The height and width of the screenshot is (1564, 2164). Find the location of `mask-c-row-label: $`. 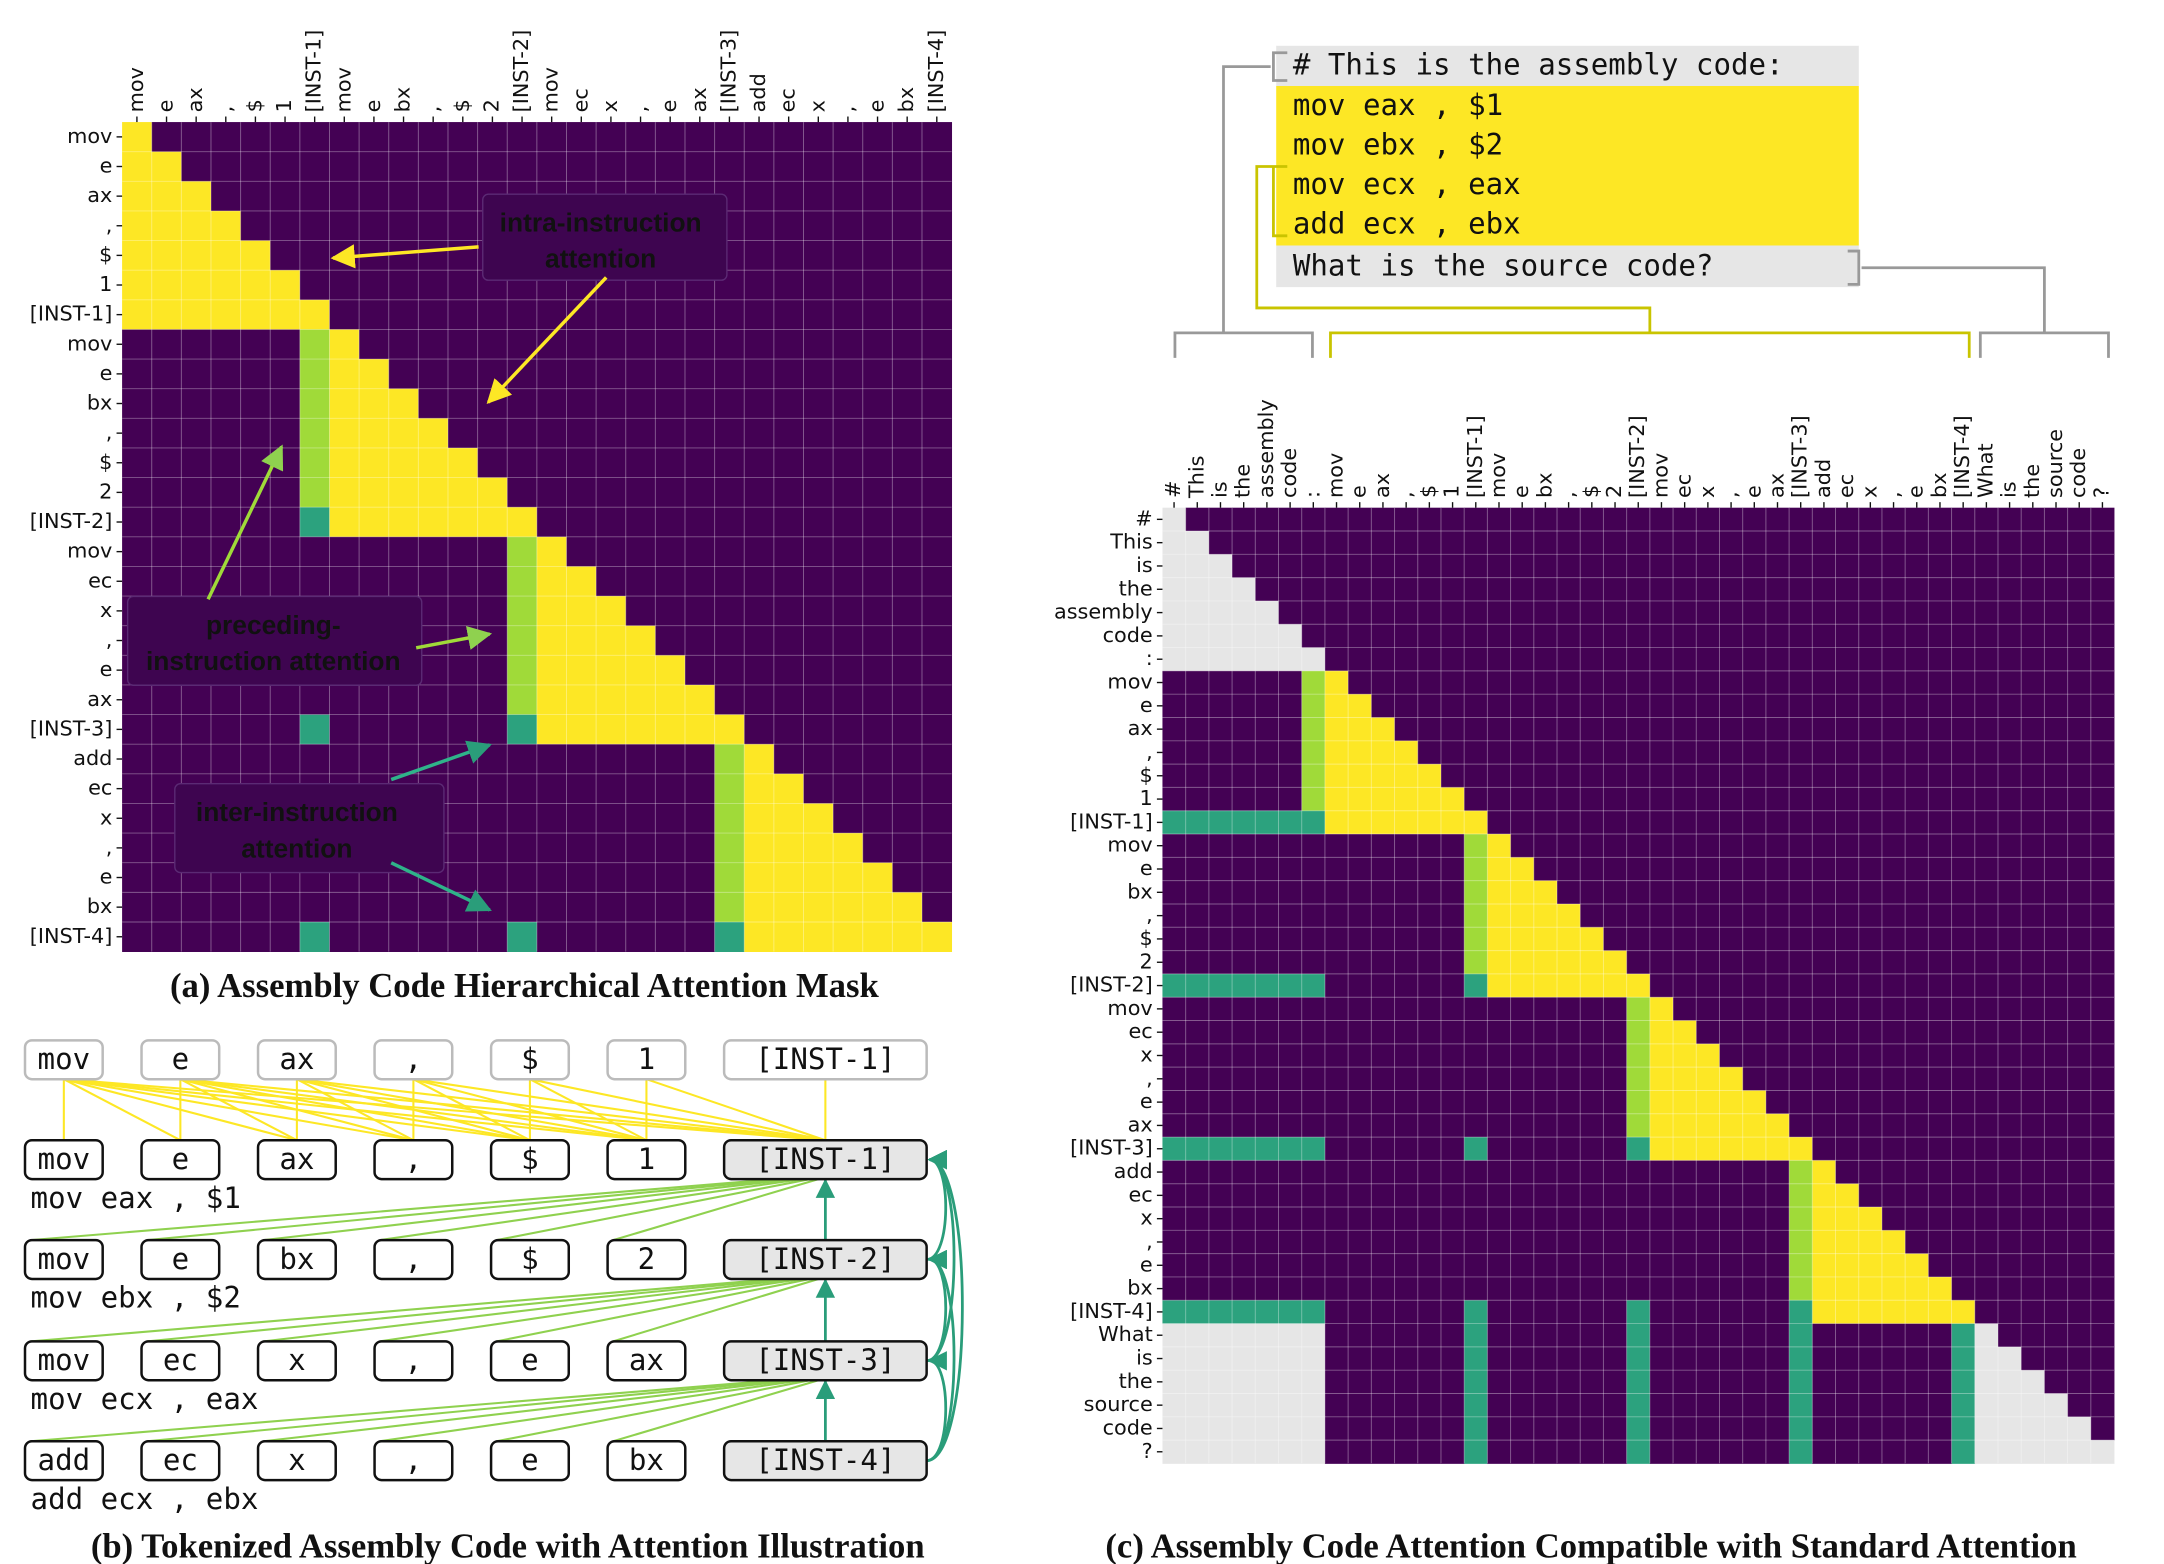

mask-c-row-label: $ is located at coordinates (1146, 938).